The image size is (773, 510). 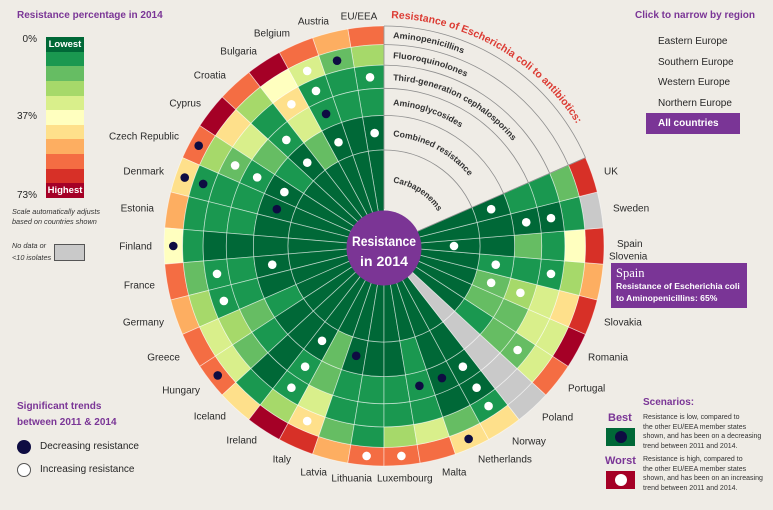 I want to click on country-label-estonia: Estonia, so click(x=138, y=209).